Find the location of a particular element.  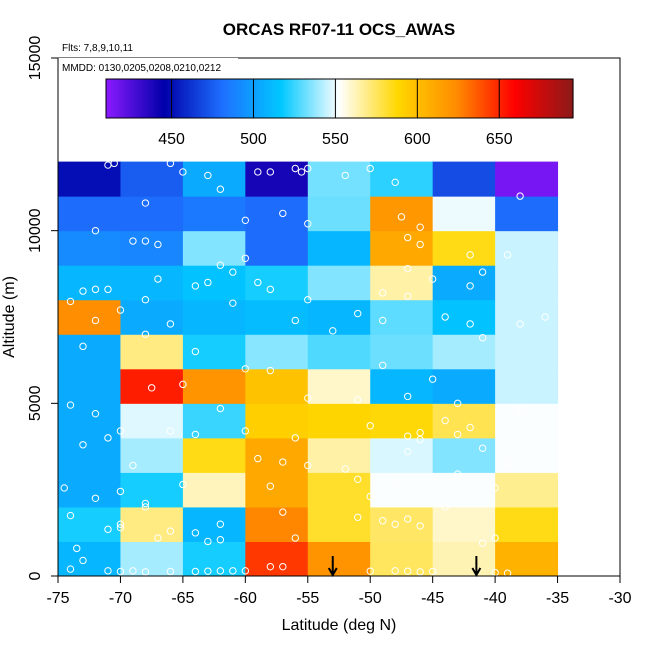

y-tick-label: 15000 is located at coordinates (35, 58).